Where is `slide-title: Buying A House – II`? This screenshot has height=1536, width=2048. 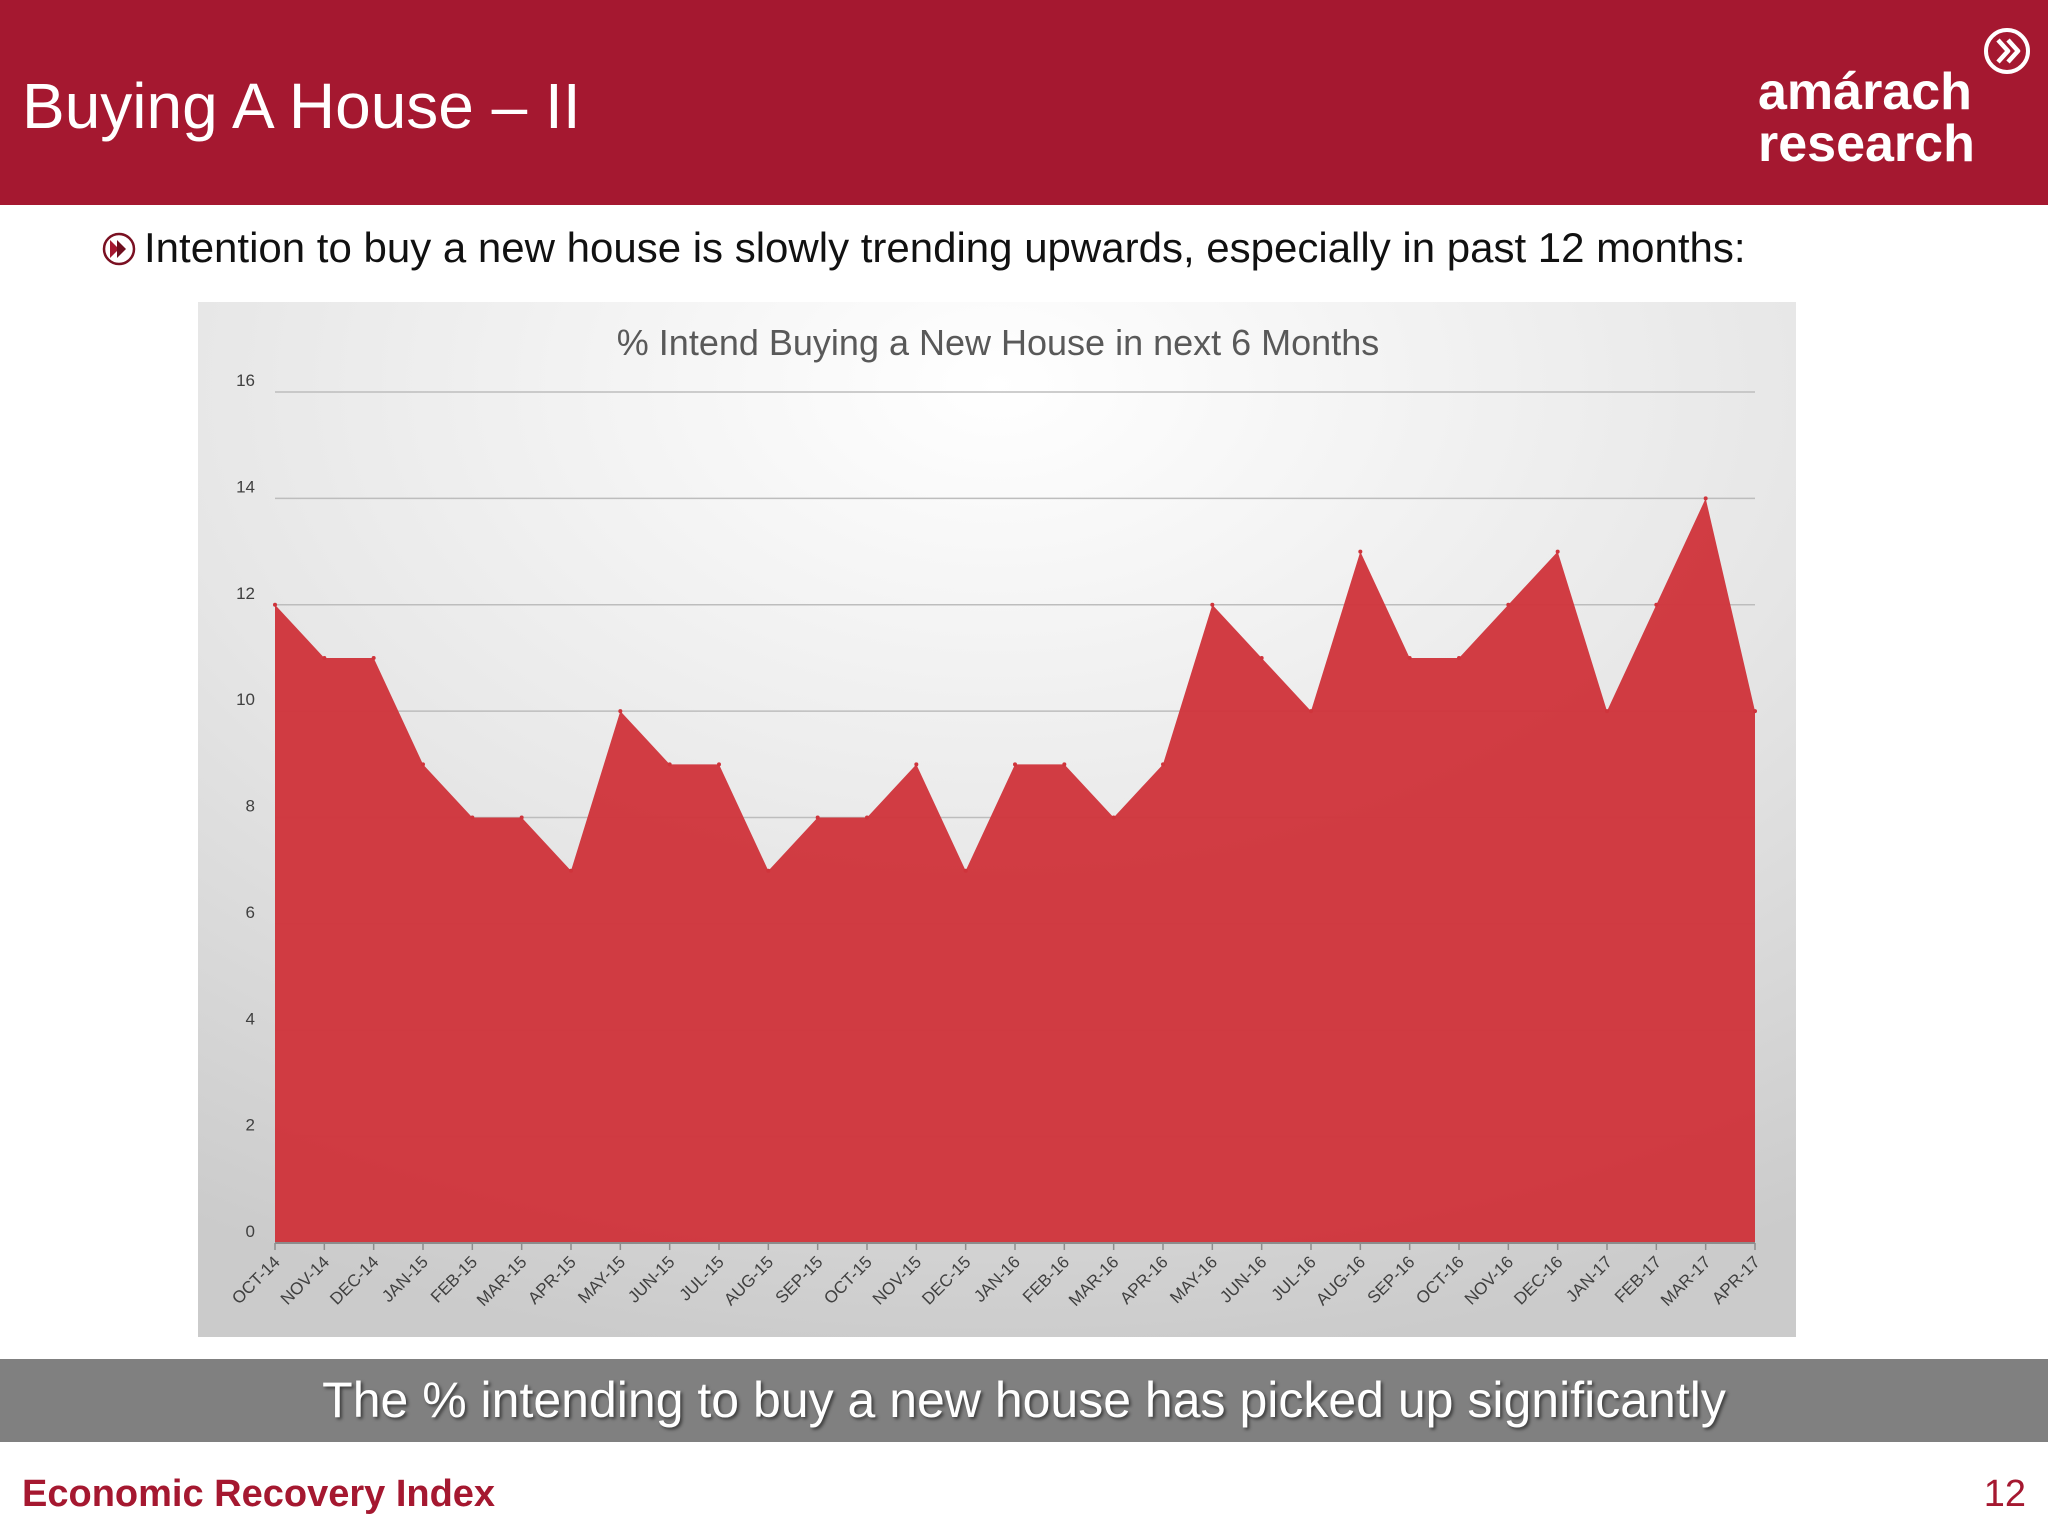
slide-title: Buying A House – II is located at coordinates (301, 106).